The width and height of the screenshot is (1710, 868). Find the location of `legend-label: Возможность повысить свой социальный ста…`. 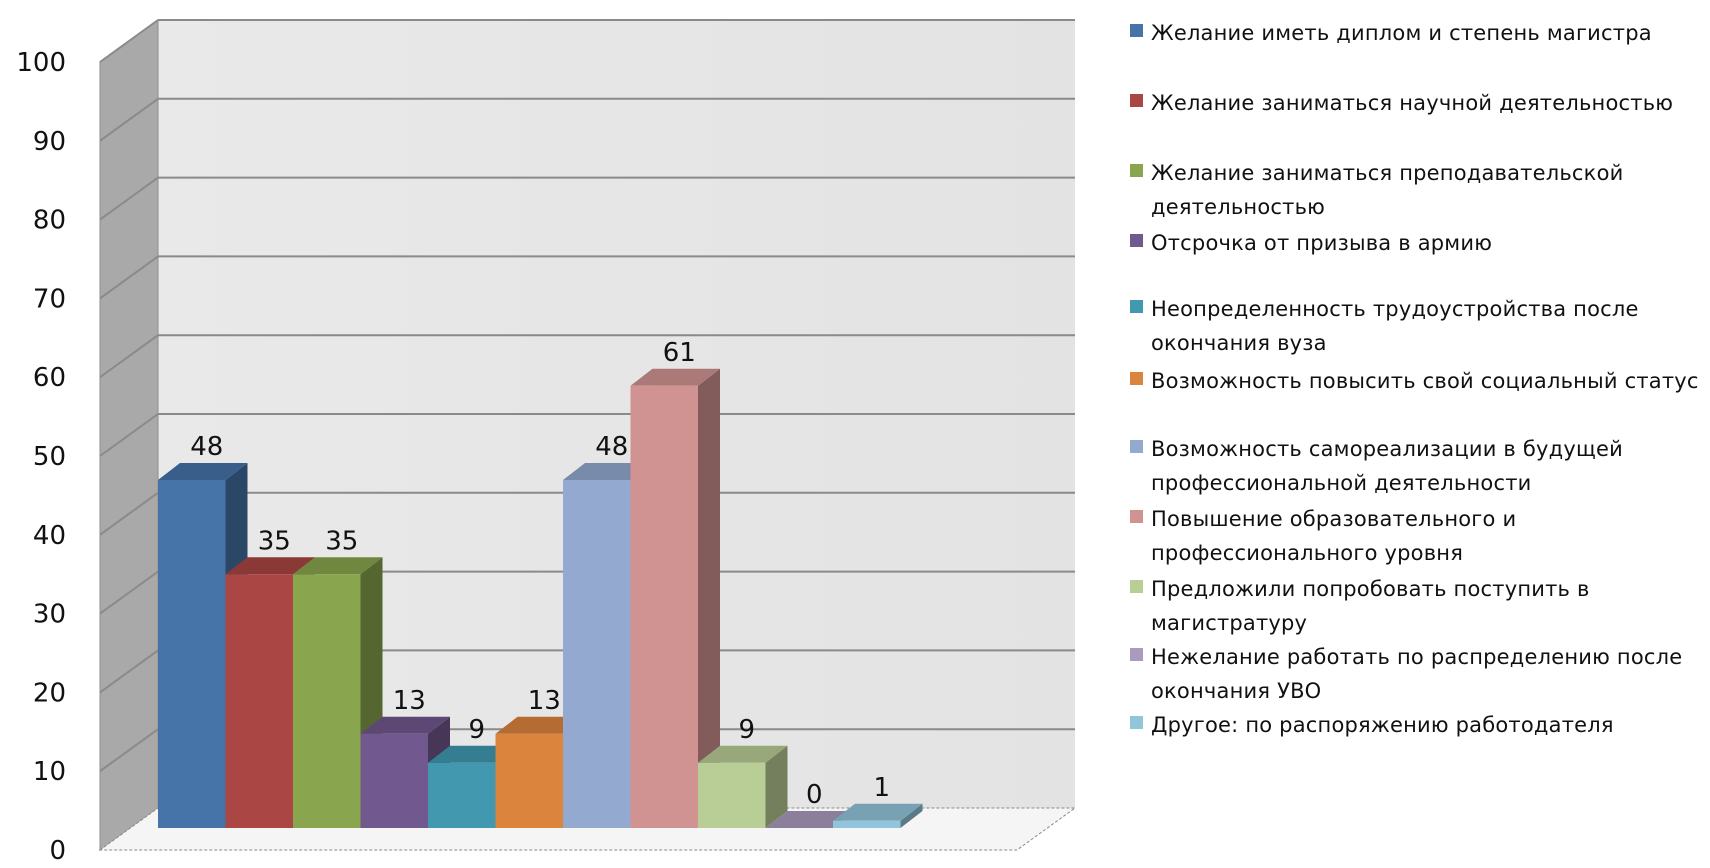

legend-label: Возможность повысить свой социальный ста… is located at coordinates (1425, 381).